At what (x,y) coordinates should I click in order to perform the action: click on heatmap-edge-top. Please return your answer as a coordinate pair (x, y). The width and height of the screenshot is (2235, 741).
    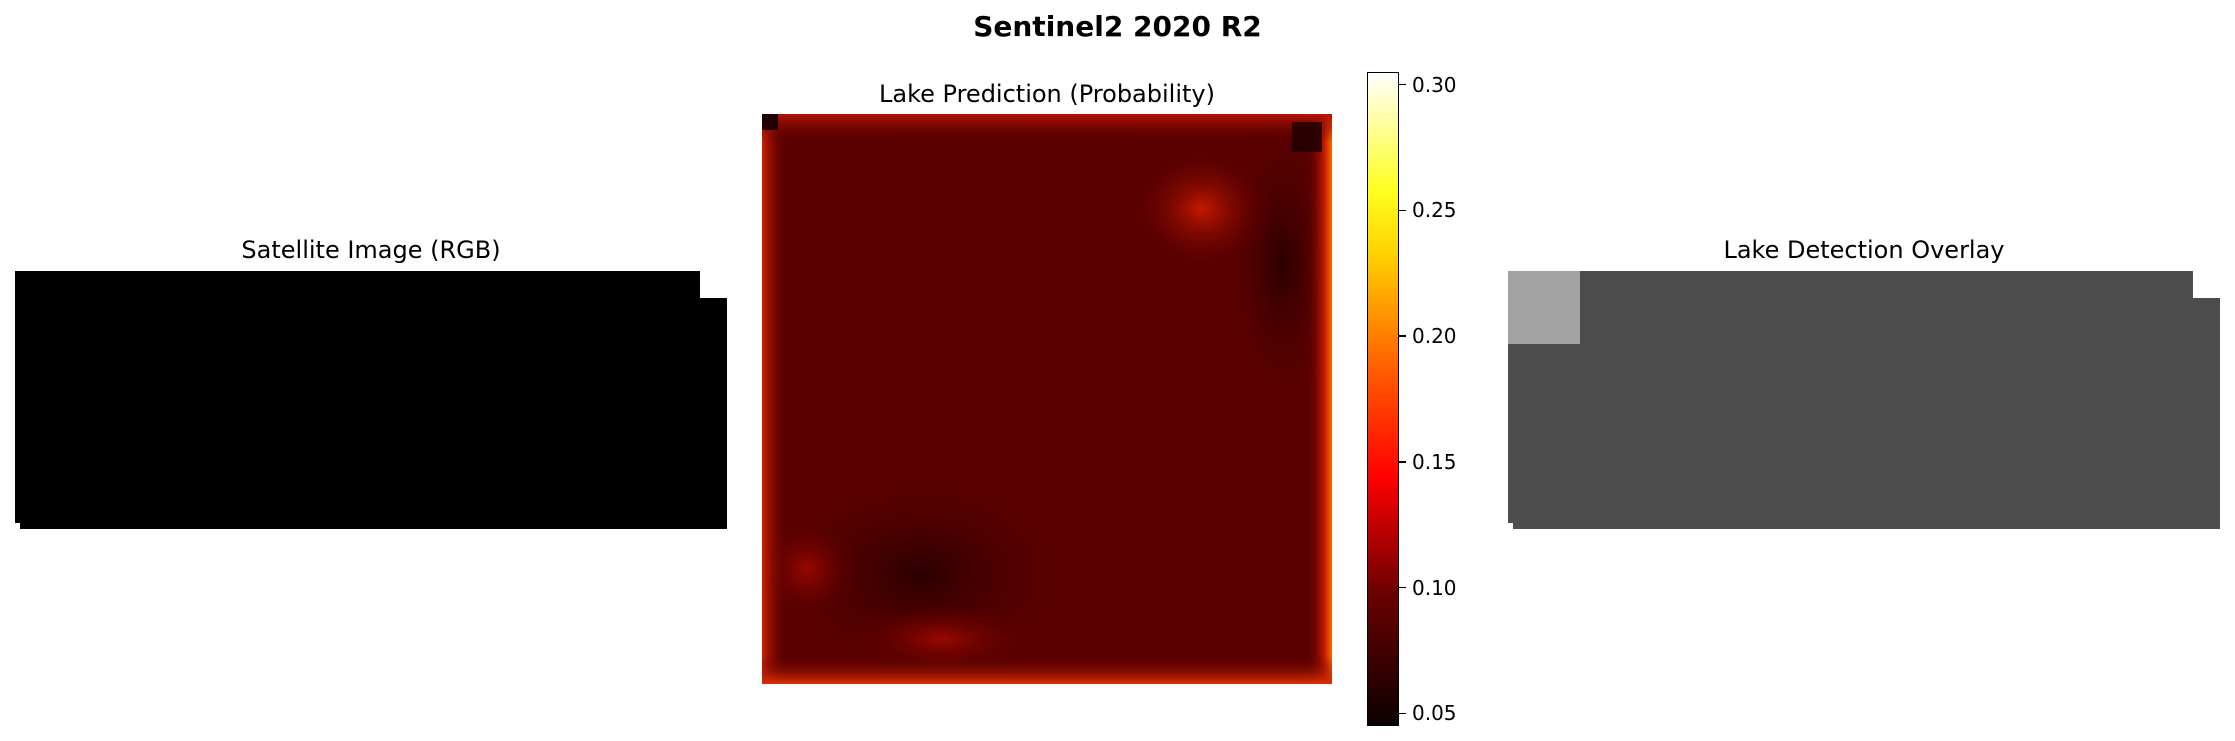
    Looking at the image, I should click on (1047, 128).